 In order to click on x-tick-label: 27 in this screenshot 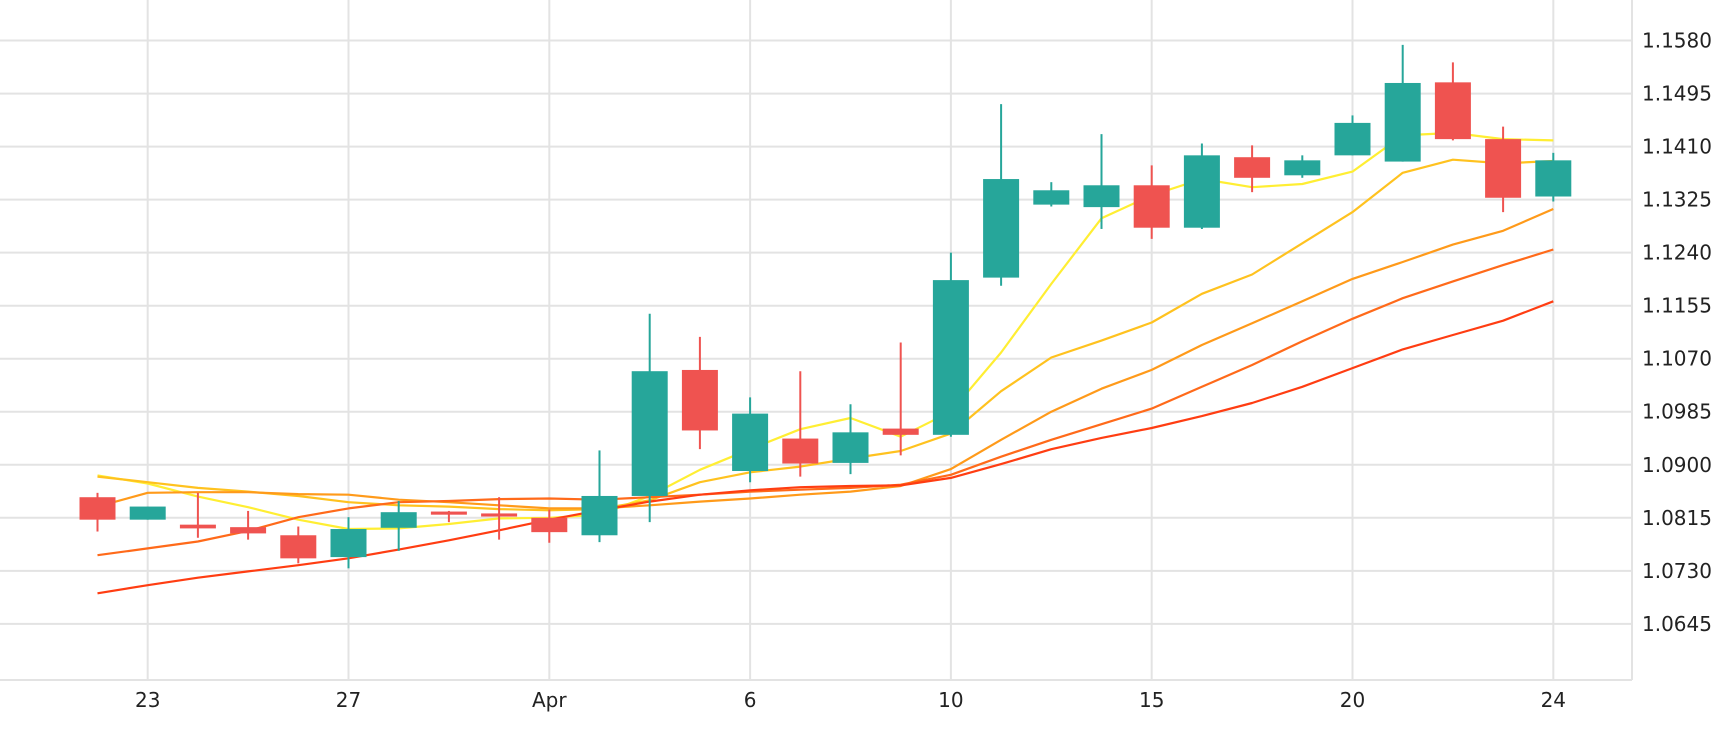, I will do `click(348, 700)`.